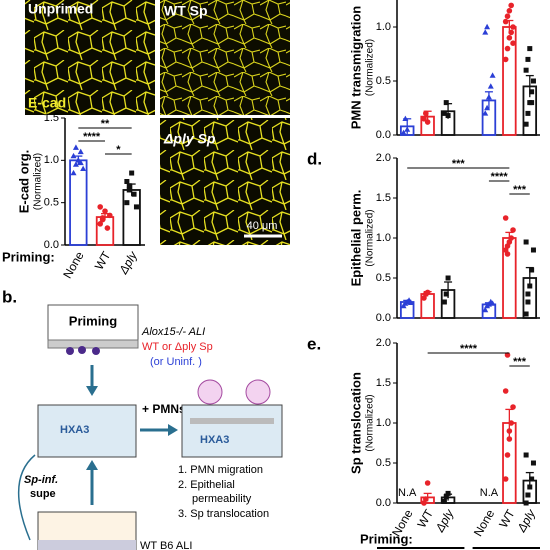 The height and width of the screenshot is (550, 550). Describe the element at coordinates (314, 343) in the screenshot. I see `panel-label: e.` at that location.